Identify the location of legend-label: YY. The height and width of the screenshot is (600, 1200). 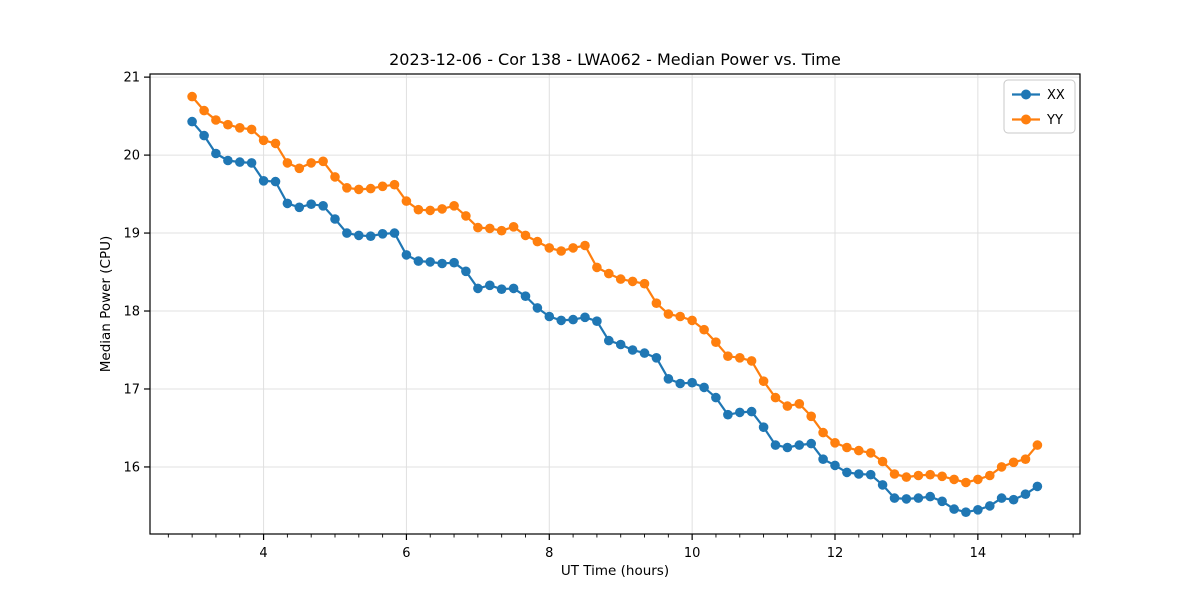
(1054, 120).